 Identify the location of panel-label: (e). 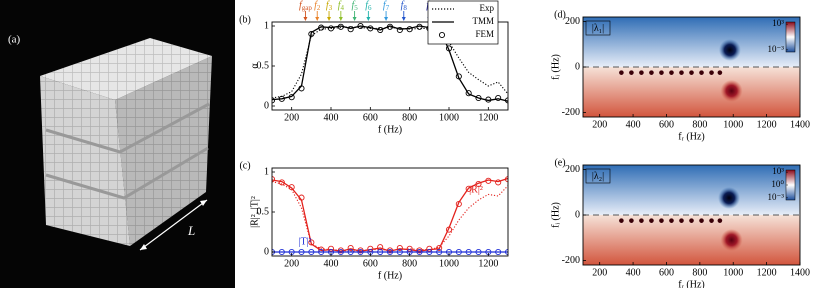
(559, 162).